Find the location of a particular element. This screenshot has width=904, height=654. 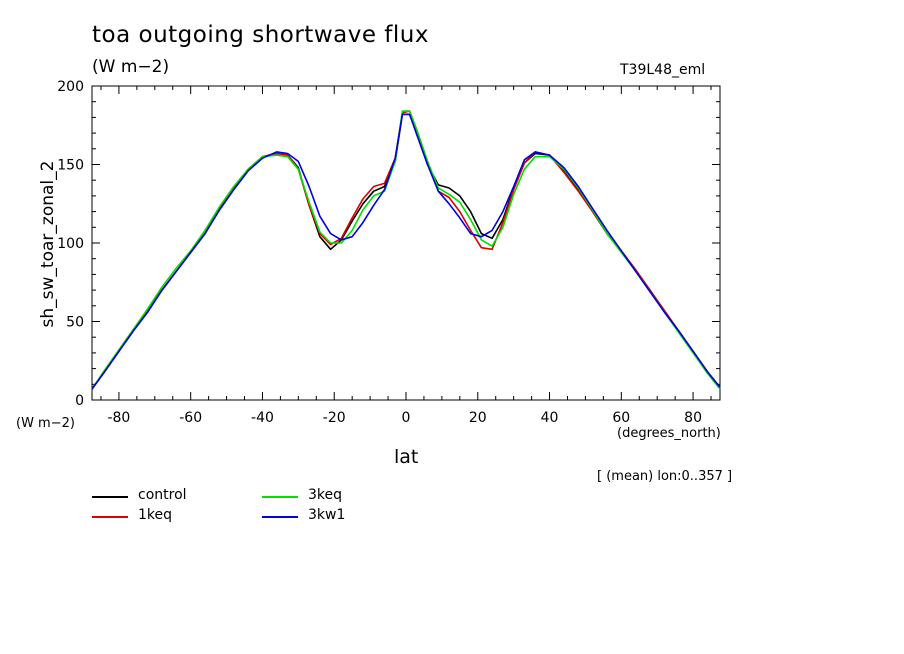

y-tick-label: 150 is located at coordinates (70, 166).